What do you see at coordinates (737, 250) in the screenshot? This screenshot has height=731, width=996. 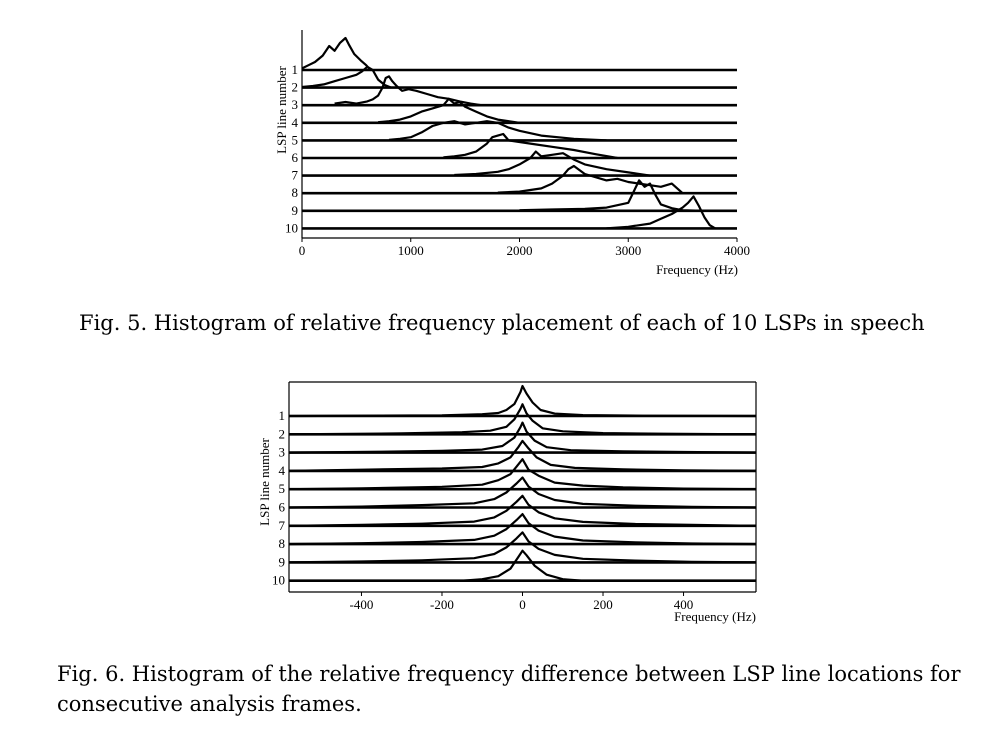 I see `x-tick-label: 4000` at bounding box center [737, 250].